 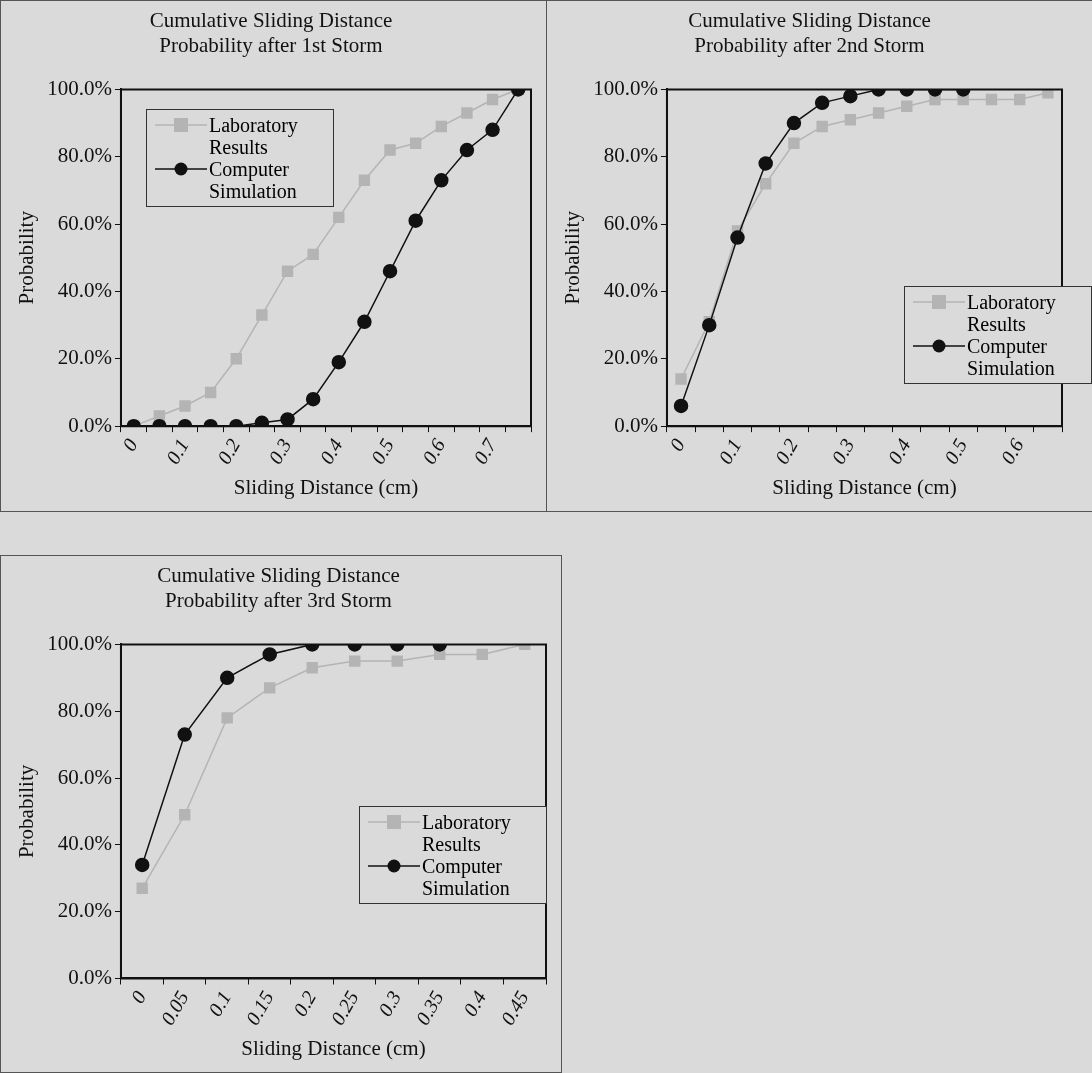 What do you see at coordinates (271, 33) in the screenshot?
I see `chart-title: Cumulative Sliding Distance Probability after 1st Storm` at bounding box center [271, 33].